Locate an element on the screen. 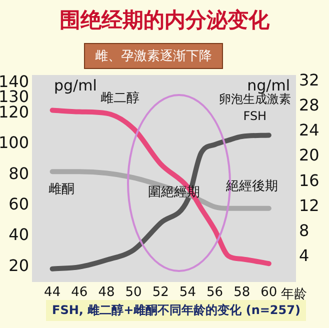 Image resolution: width=329 pixels, height=328 pixels. y2-tick-label: 20 is located at coordinates (309, 155).